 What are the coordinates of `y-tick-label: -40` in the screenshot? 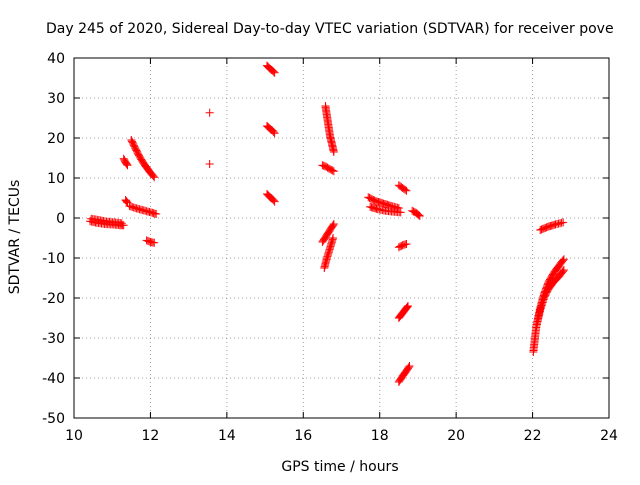 It's located at (53, 379).